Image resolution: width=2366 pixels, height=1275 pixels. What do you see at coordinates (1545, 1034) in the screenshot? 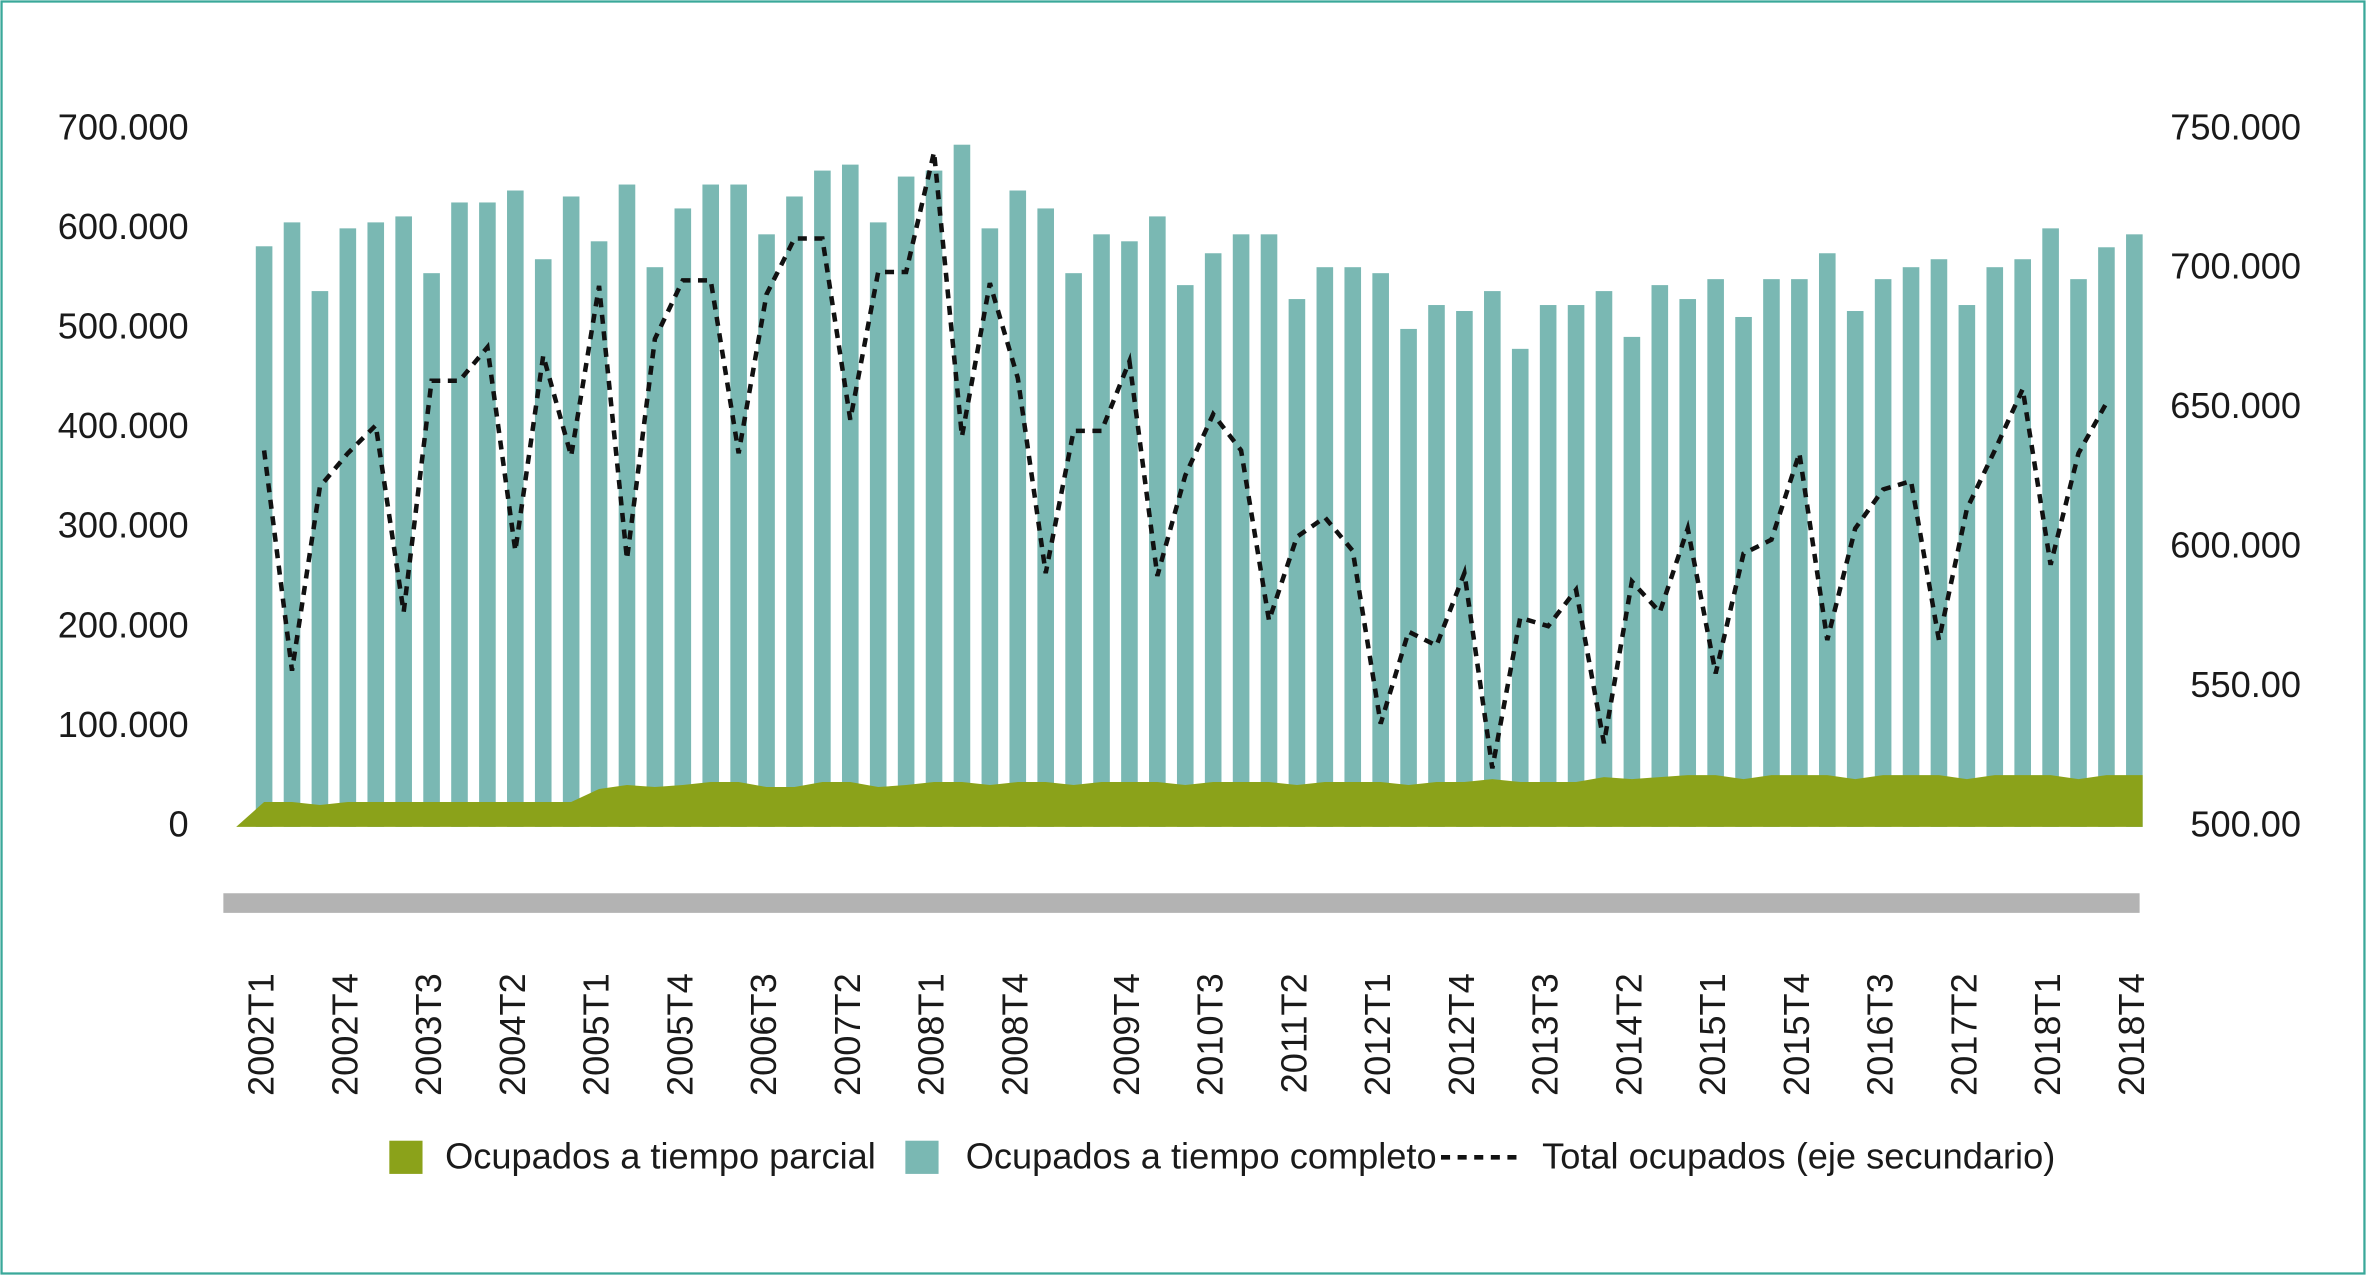
I see `x-tick-label: 2013T3` at bounding box center [1545, 1034].